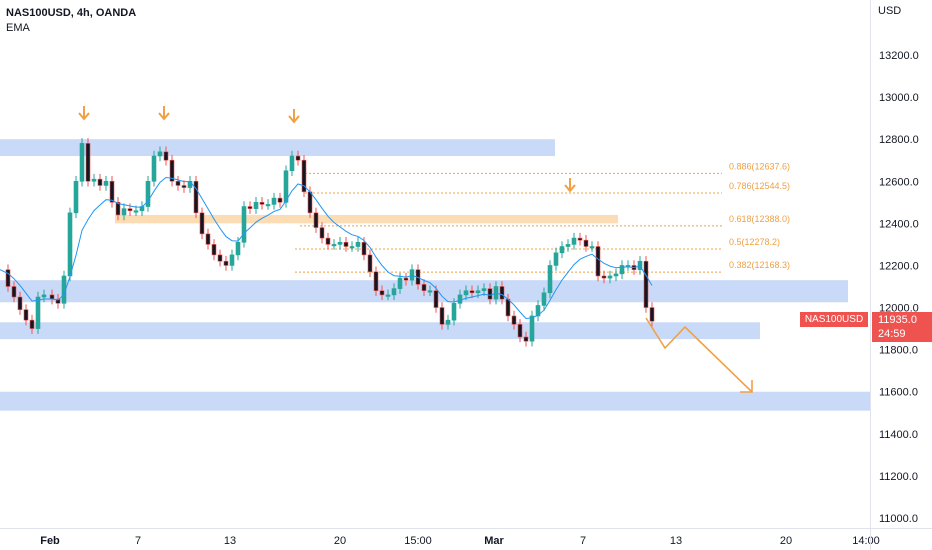 Image resolution: width=932 pixels, height=550 pixels. What do you see at coordinates (366, 219) in the screenshot?
I see `zone-resistance-orange` at bounding box center [366, 219].